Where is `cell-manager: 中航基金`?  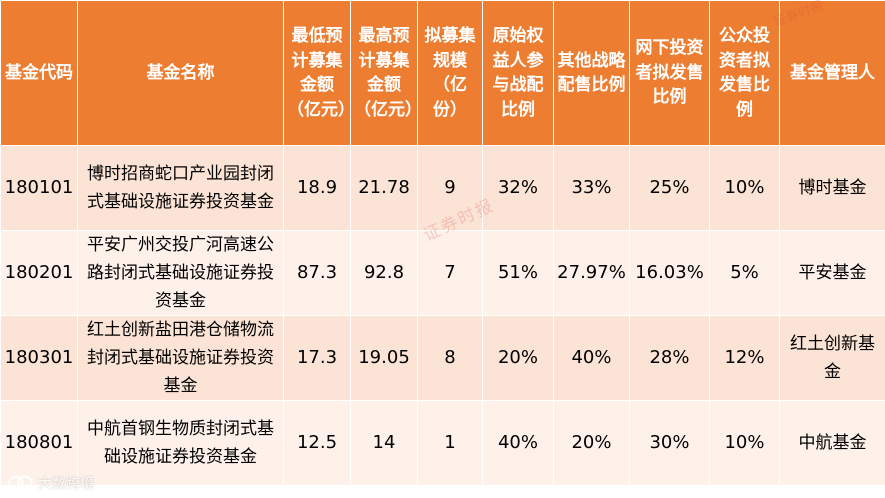
cell-manager: 中航基金 is located at coordinates (832, 443).